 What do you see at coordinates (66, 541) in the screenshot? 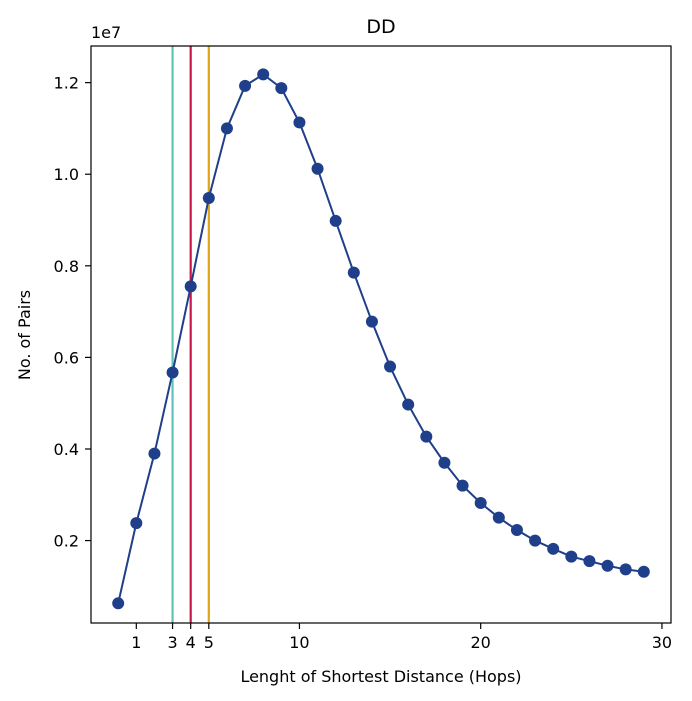
I see `y-tick-label: 0.2` at bounding box center [66, 541].